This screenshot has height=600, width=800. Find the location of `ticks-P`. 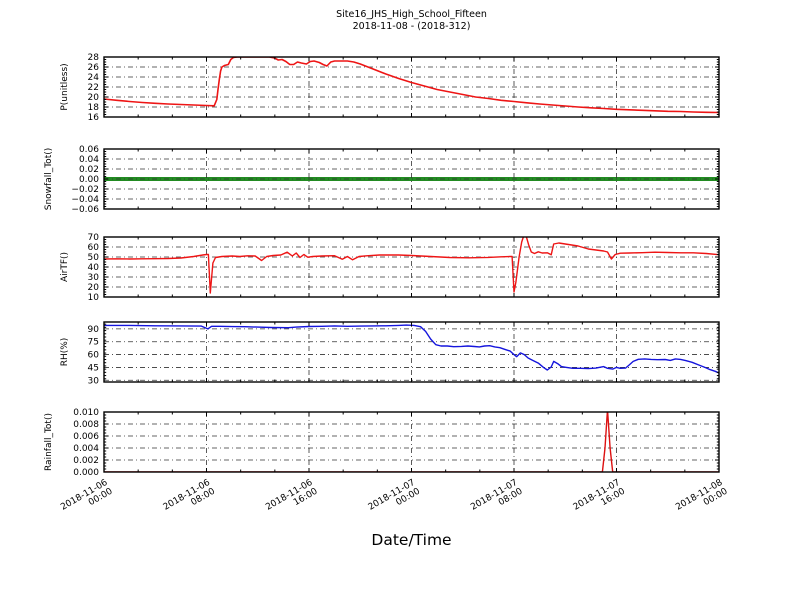

ticks-P is located at coordinates (411, 87).